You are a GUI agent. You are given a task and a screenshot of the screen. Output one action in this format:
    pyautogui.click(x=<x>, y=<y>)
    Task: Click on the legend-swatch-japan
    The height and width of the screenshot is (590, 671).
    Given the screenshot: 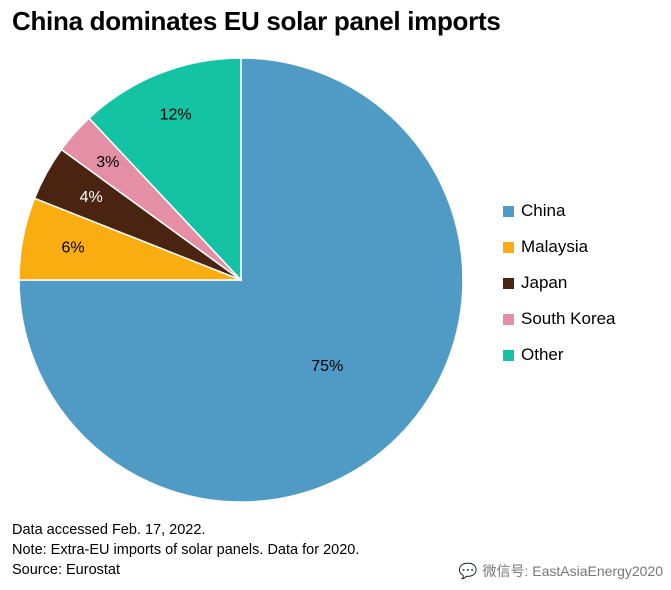 What is the action you would take?
    pyautogui.click(x=508, y=283)
    